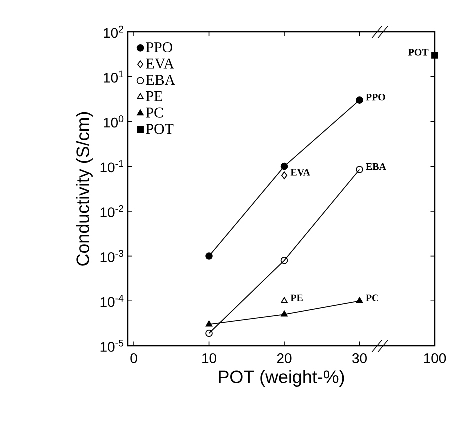  What do you see at coordinates (372, 298) in the screenshot?
I see `annotation: PC` at bounding box center [372, 298].